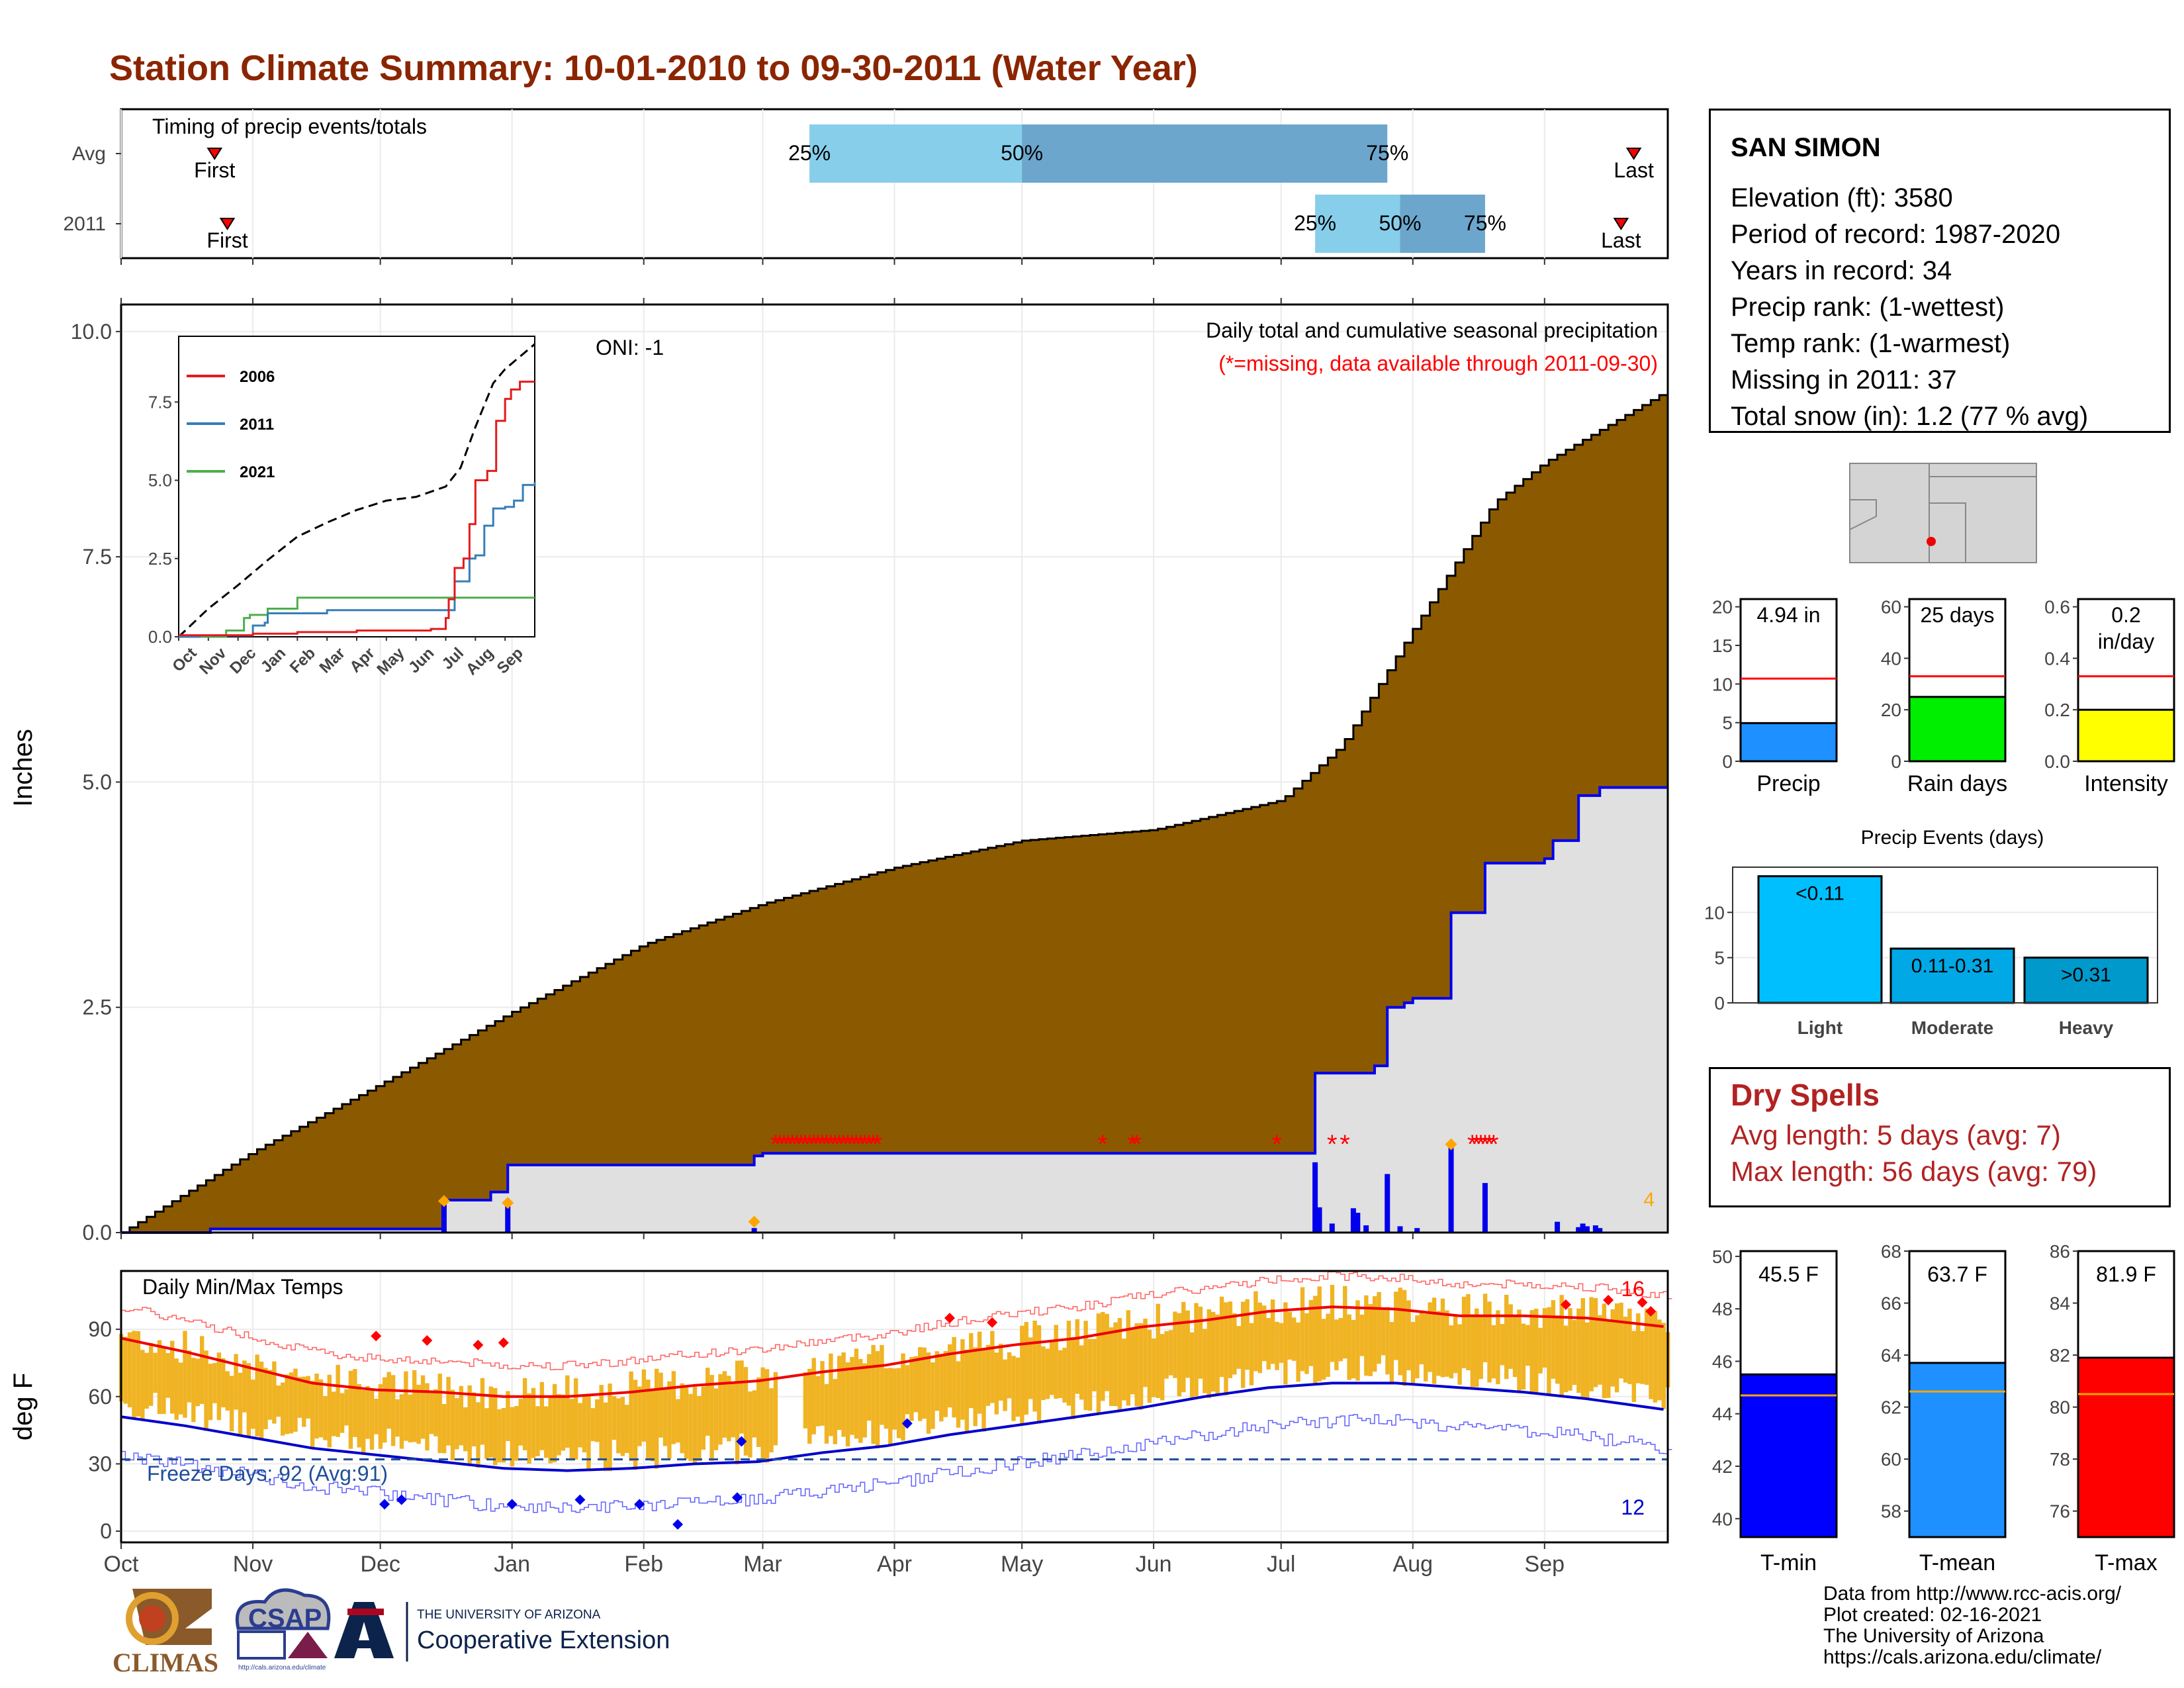 This screenshot has width=2184, height=1688. What do you see at coordinates (1806, 147) in the screenshot?
I see `station-name: SAN SIMON` at bounding box center [1806, 147].